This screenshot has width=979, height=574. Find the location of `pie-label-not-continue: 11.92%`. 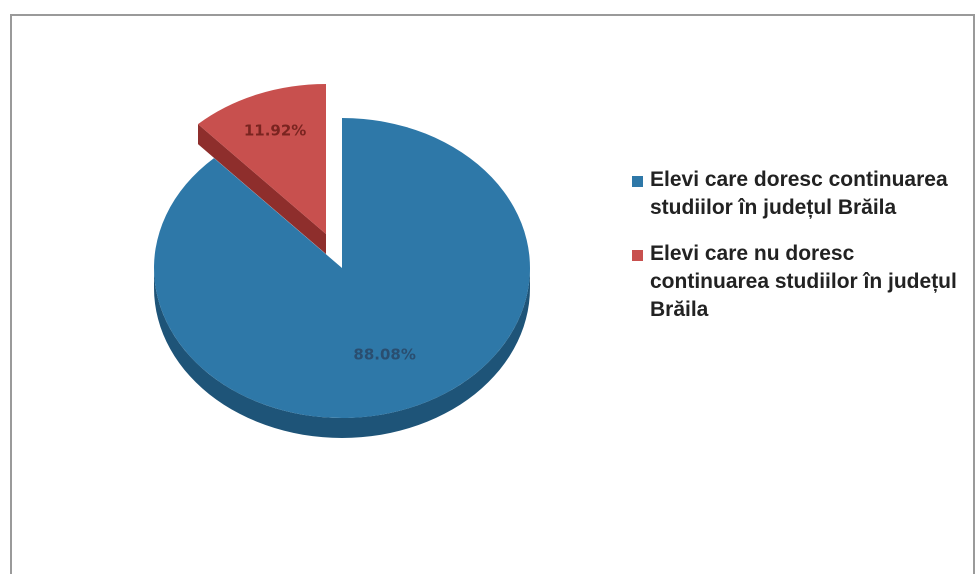

pie-label-not-continue: 11.92% is located at coordinates (275, 131).